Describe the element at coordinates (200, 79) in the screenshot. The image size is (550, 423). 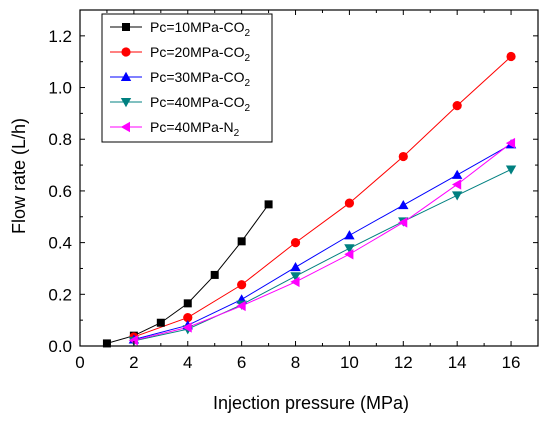
I see `legend-label-3: Pc=30MPa-CO2` at that location.